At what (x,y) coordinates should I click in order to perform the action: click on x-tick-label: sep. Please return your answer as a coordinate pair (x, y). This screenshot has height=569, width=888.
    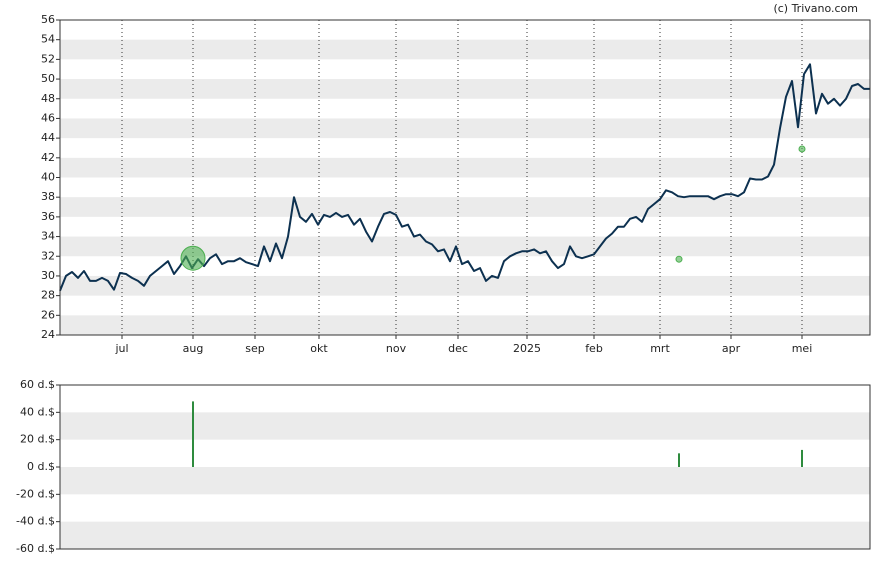
    Looking at the image, I should click on (254, 348).